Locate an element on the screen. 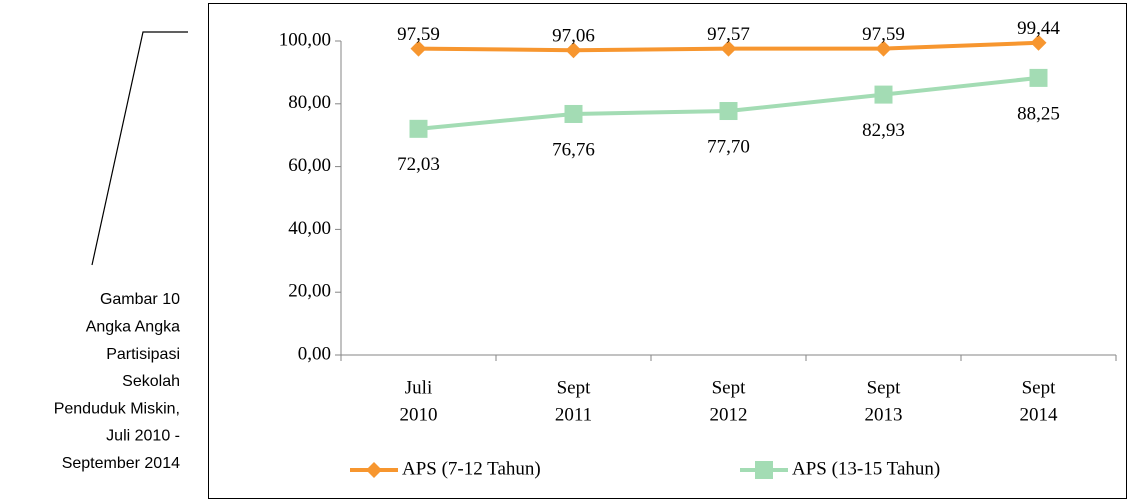 The width and height of the screenshot is (1129, 502). data-label: 97,57 is located at coordinates (728, 34).